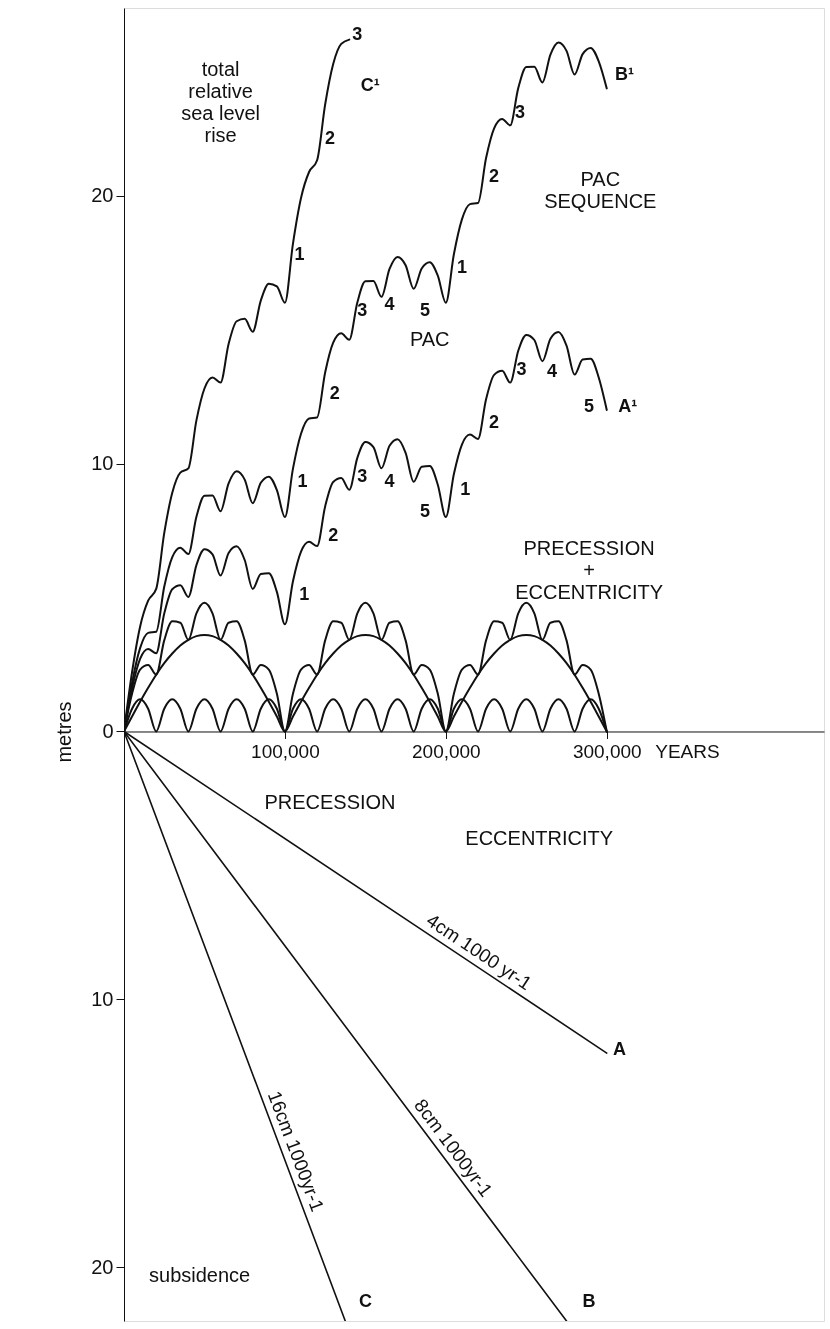 The image size is (830, 1329). I want to click on x-tick-label: 100,000, so click(285, 751).